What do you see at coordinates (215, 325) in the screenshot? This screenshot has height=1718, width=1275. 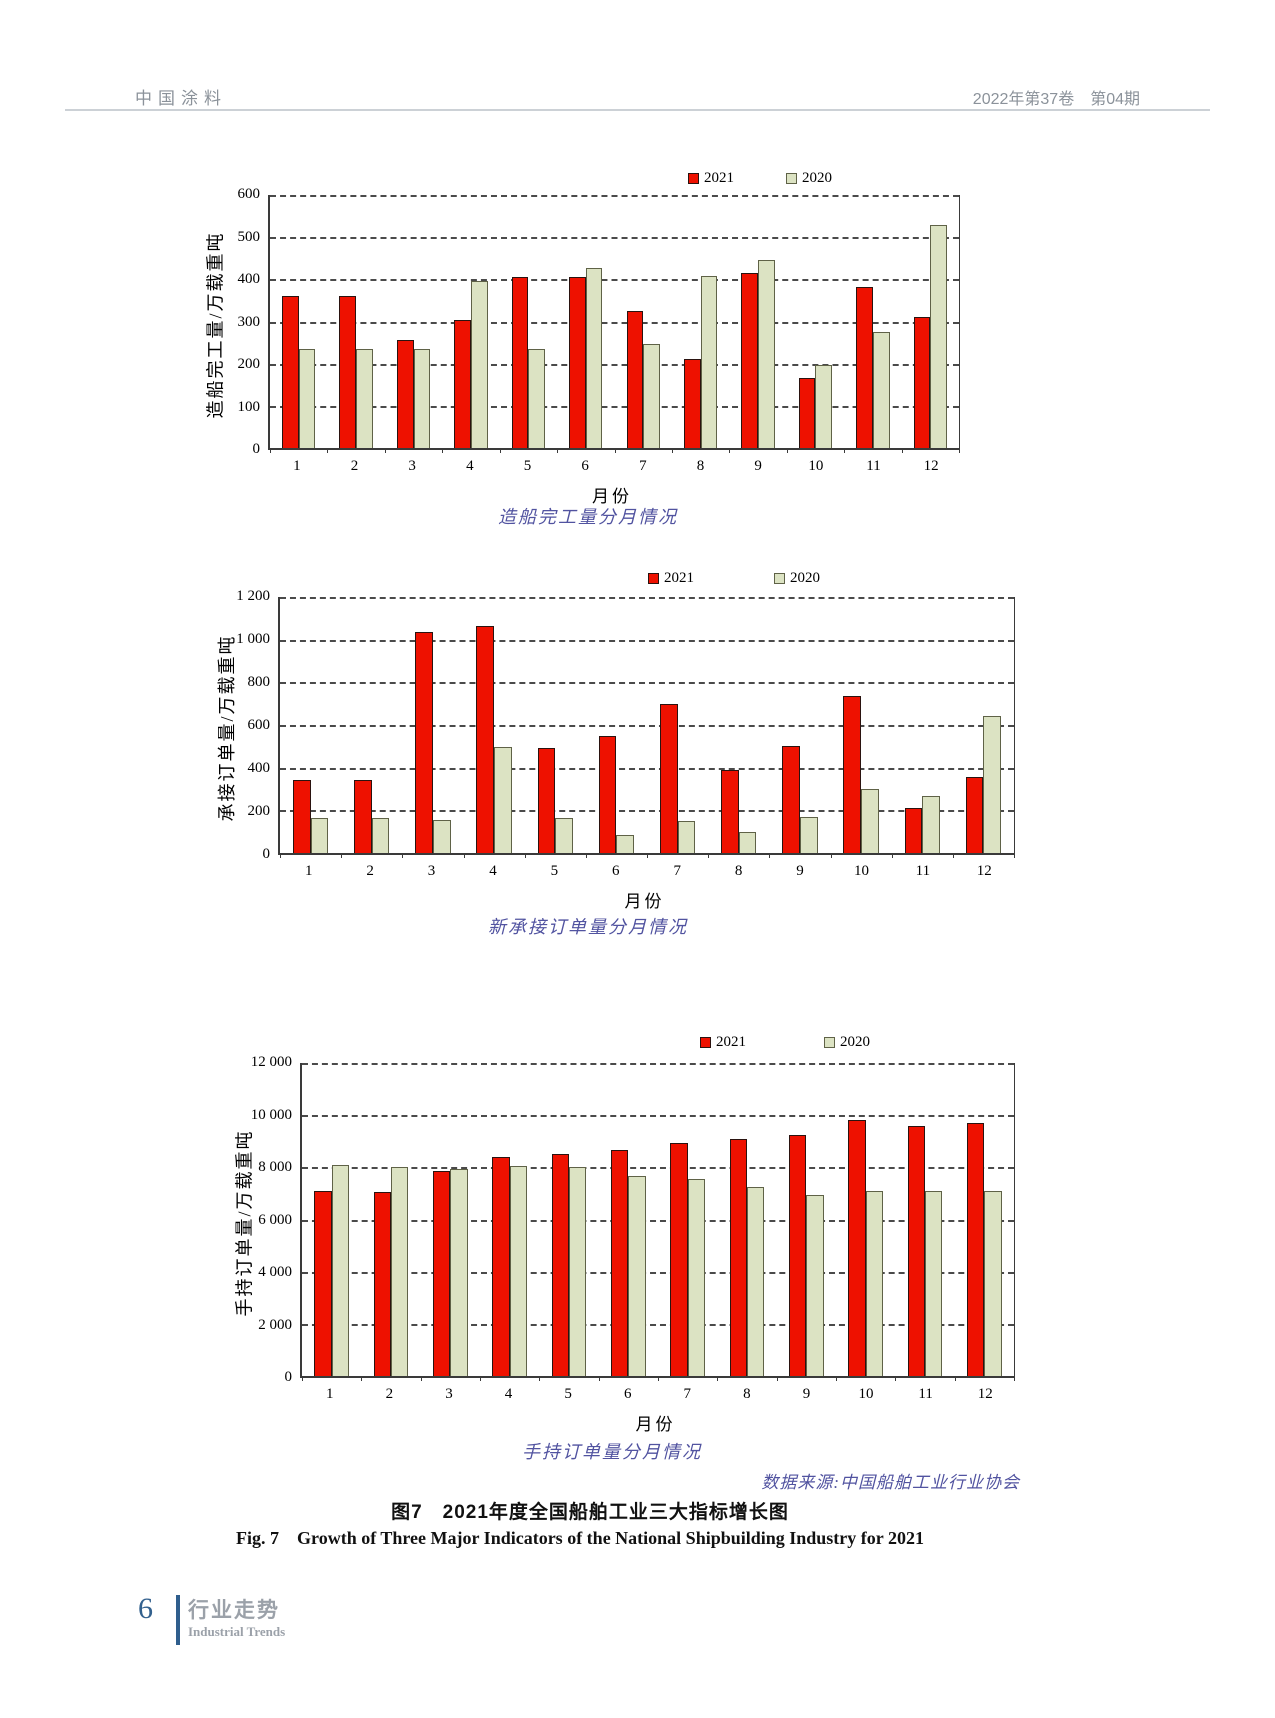 I see `y-axis-title: 造船完工量/万载重吨` at bounding box center [215, 325].